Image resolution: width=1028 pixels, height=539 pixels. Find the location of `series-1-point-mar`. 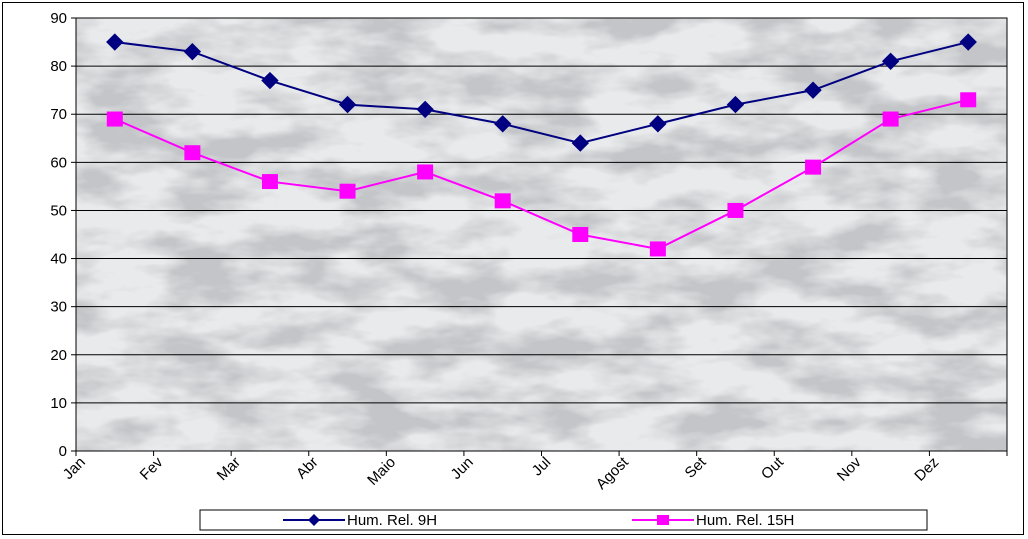

series-1-point-mar is located at coordinates (270, 80).